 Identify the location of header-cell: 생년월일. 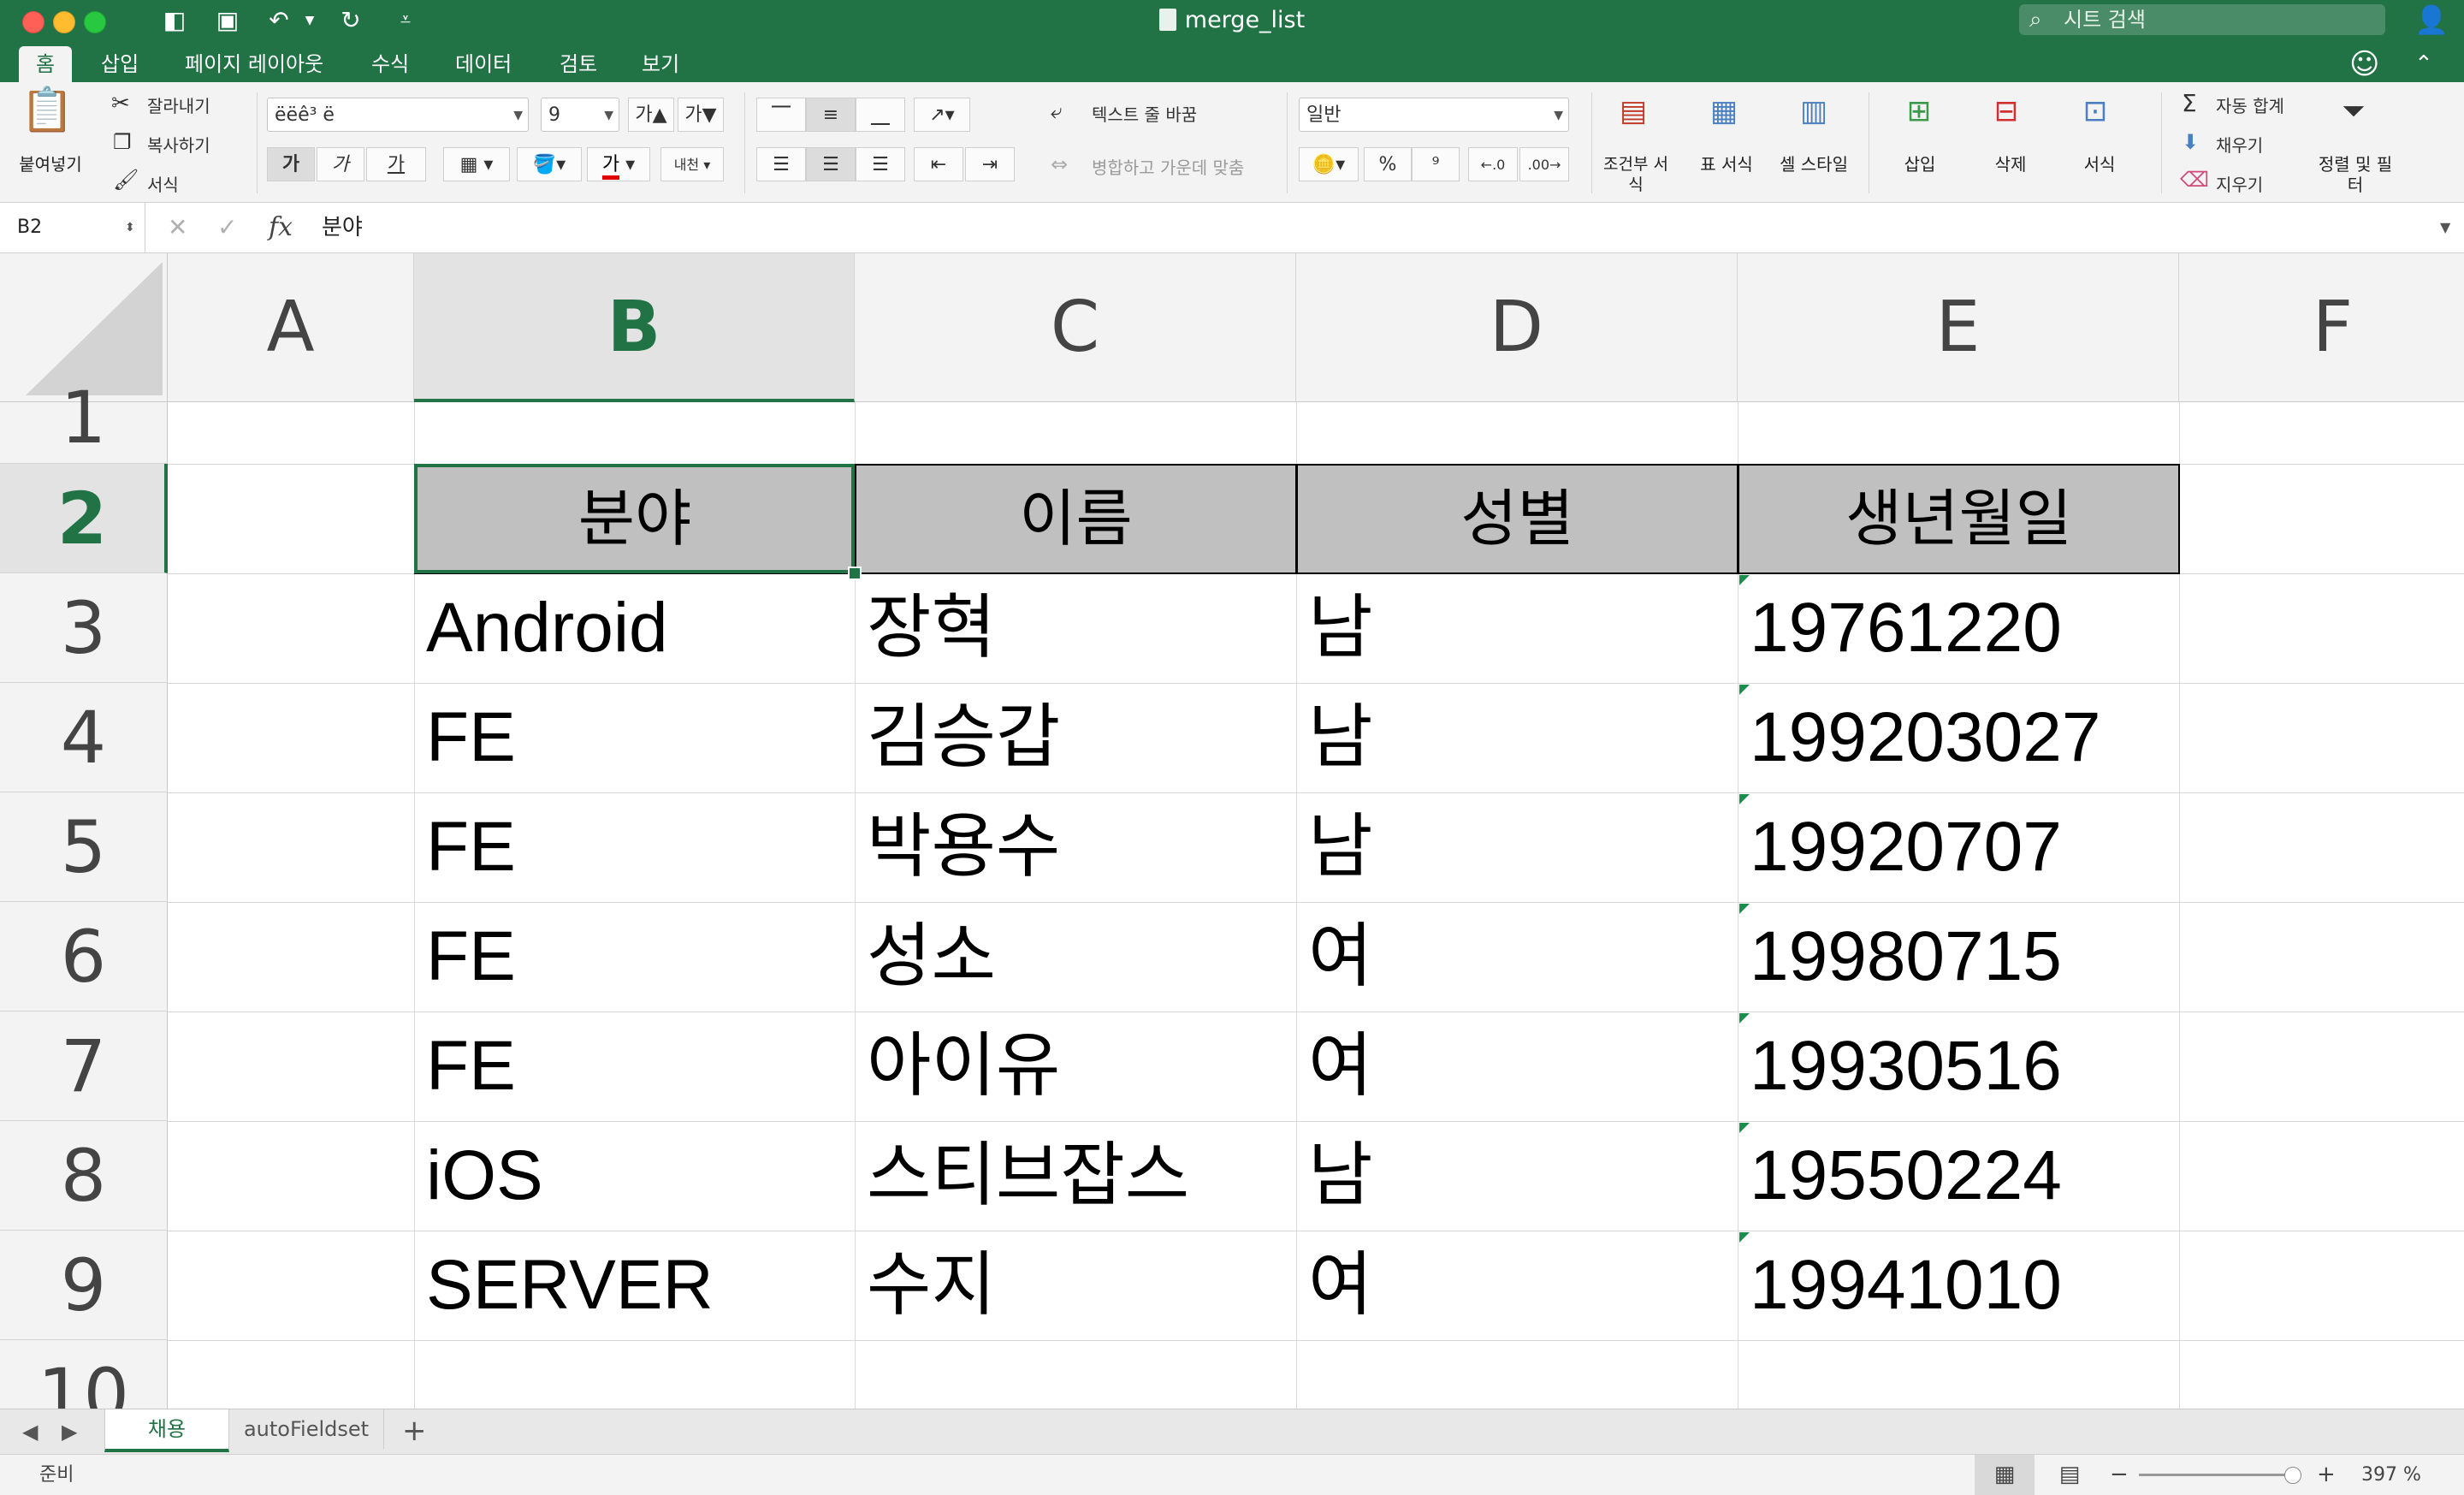
(1959, 519).